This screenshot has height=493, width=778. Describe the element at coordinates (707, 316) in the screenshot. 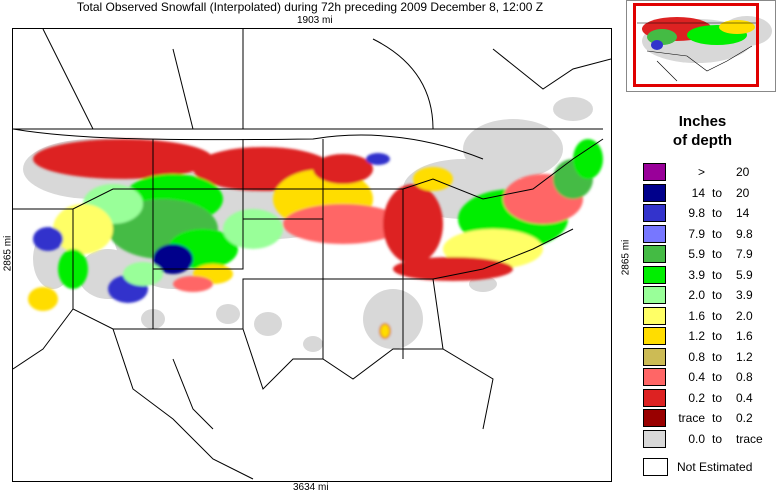

I see `legend-item: 1.6 to 2.0` at that location.